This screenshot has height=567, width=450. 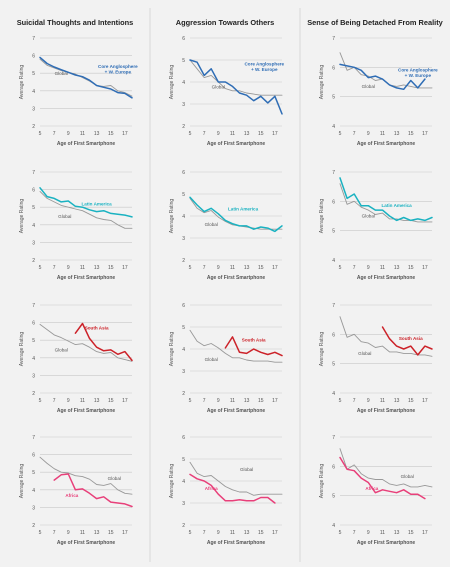 What do you see at coordinates (375, 22) in the screenshot?
I see `column-title-detached: Sense of Being Detached From Reality` at bounding box center [375, 22].